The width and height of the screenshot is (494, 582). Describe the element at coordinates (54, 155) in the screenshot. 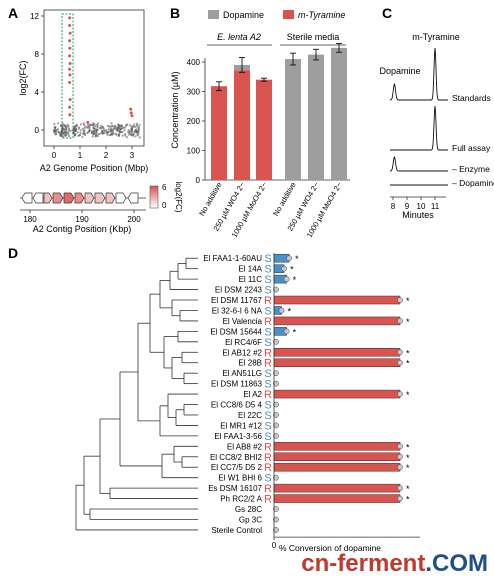

I see `panel-a-xtick-label: 0` at that location.